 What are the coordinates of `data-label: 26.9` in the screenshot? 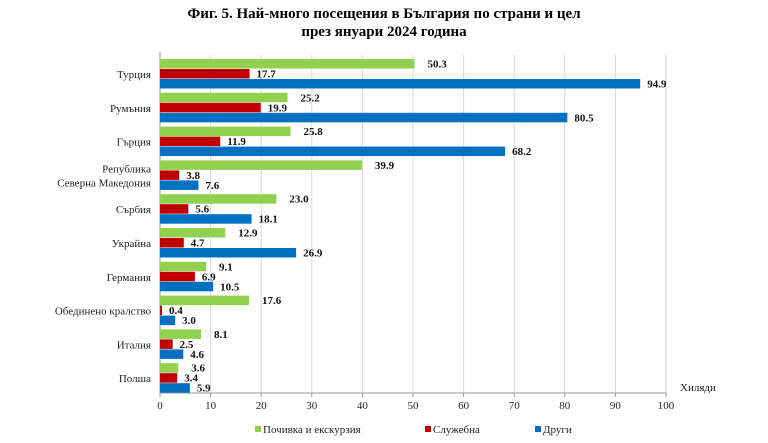 It's located at (313, 254).